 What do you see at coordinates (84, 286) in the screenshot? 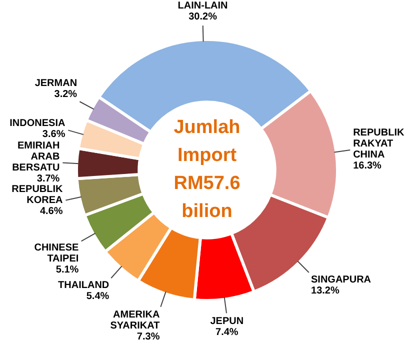
I see `slice-label: THAILAND` at bounding box center [84, 286].